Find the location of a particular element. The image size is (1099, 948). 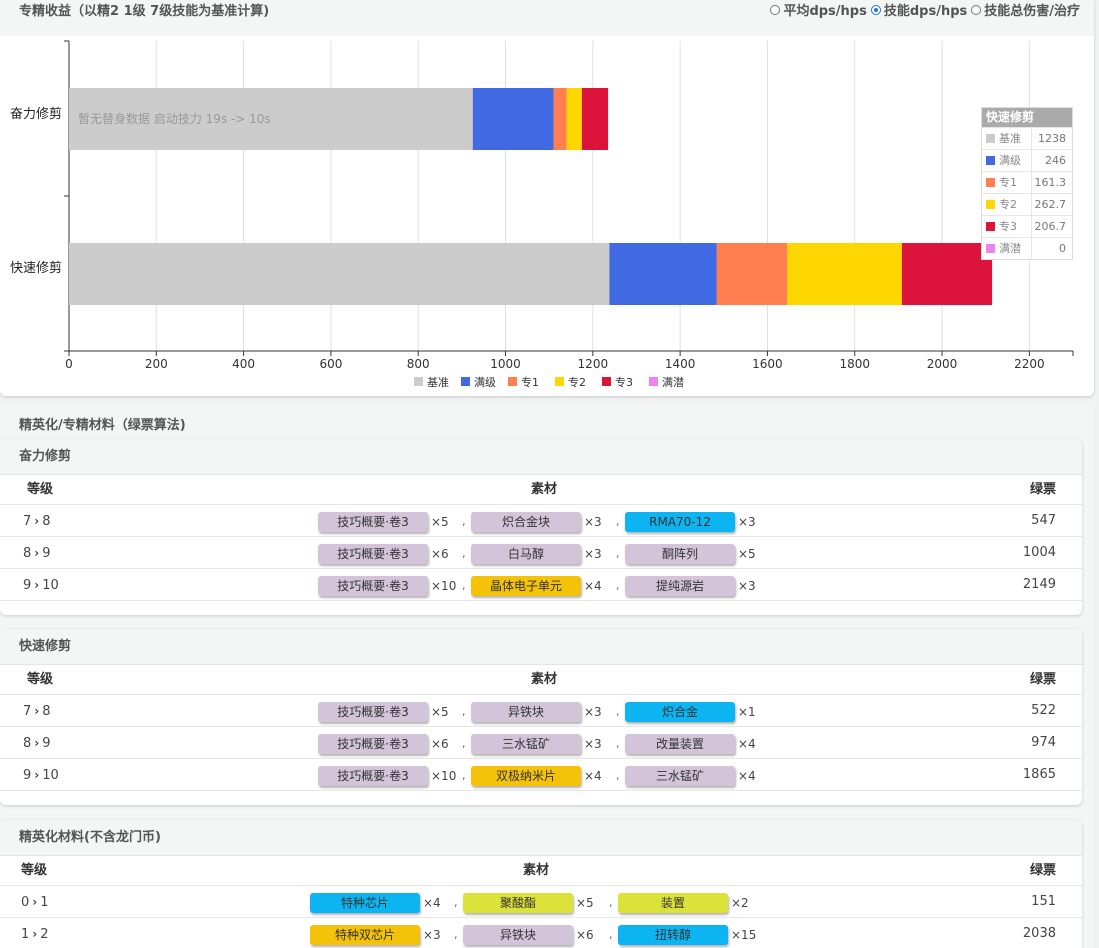

tickets-cell: 974 is located at coordinates (1043, 742).